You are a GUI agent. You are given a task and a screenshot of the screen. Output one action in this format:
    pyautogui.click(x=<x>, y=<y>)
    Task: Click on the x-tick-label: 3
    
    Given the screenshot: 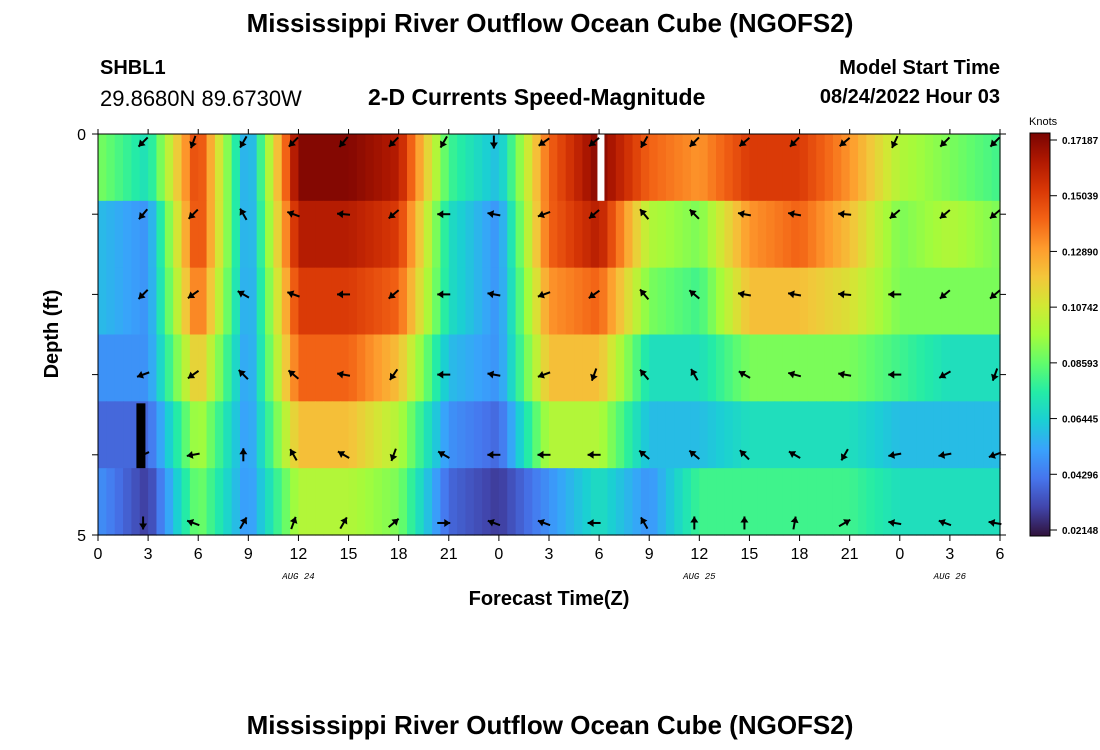 What is the action you would take?
    pyautogui.click(x=949, y=554)
    